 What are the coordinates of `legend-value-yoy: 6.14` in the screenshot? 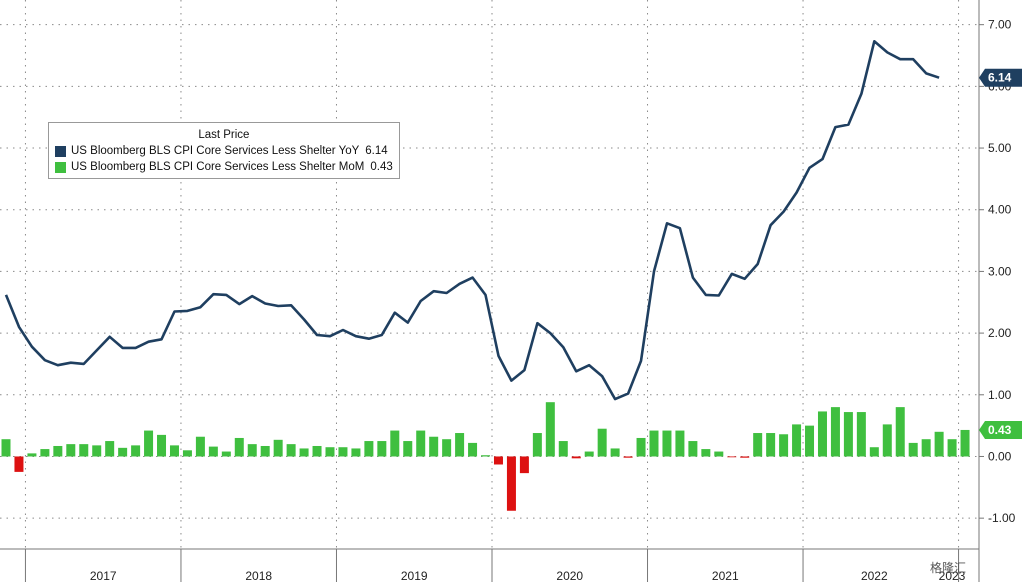 It's located at (376, 151).